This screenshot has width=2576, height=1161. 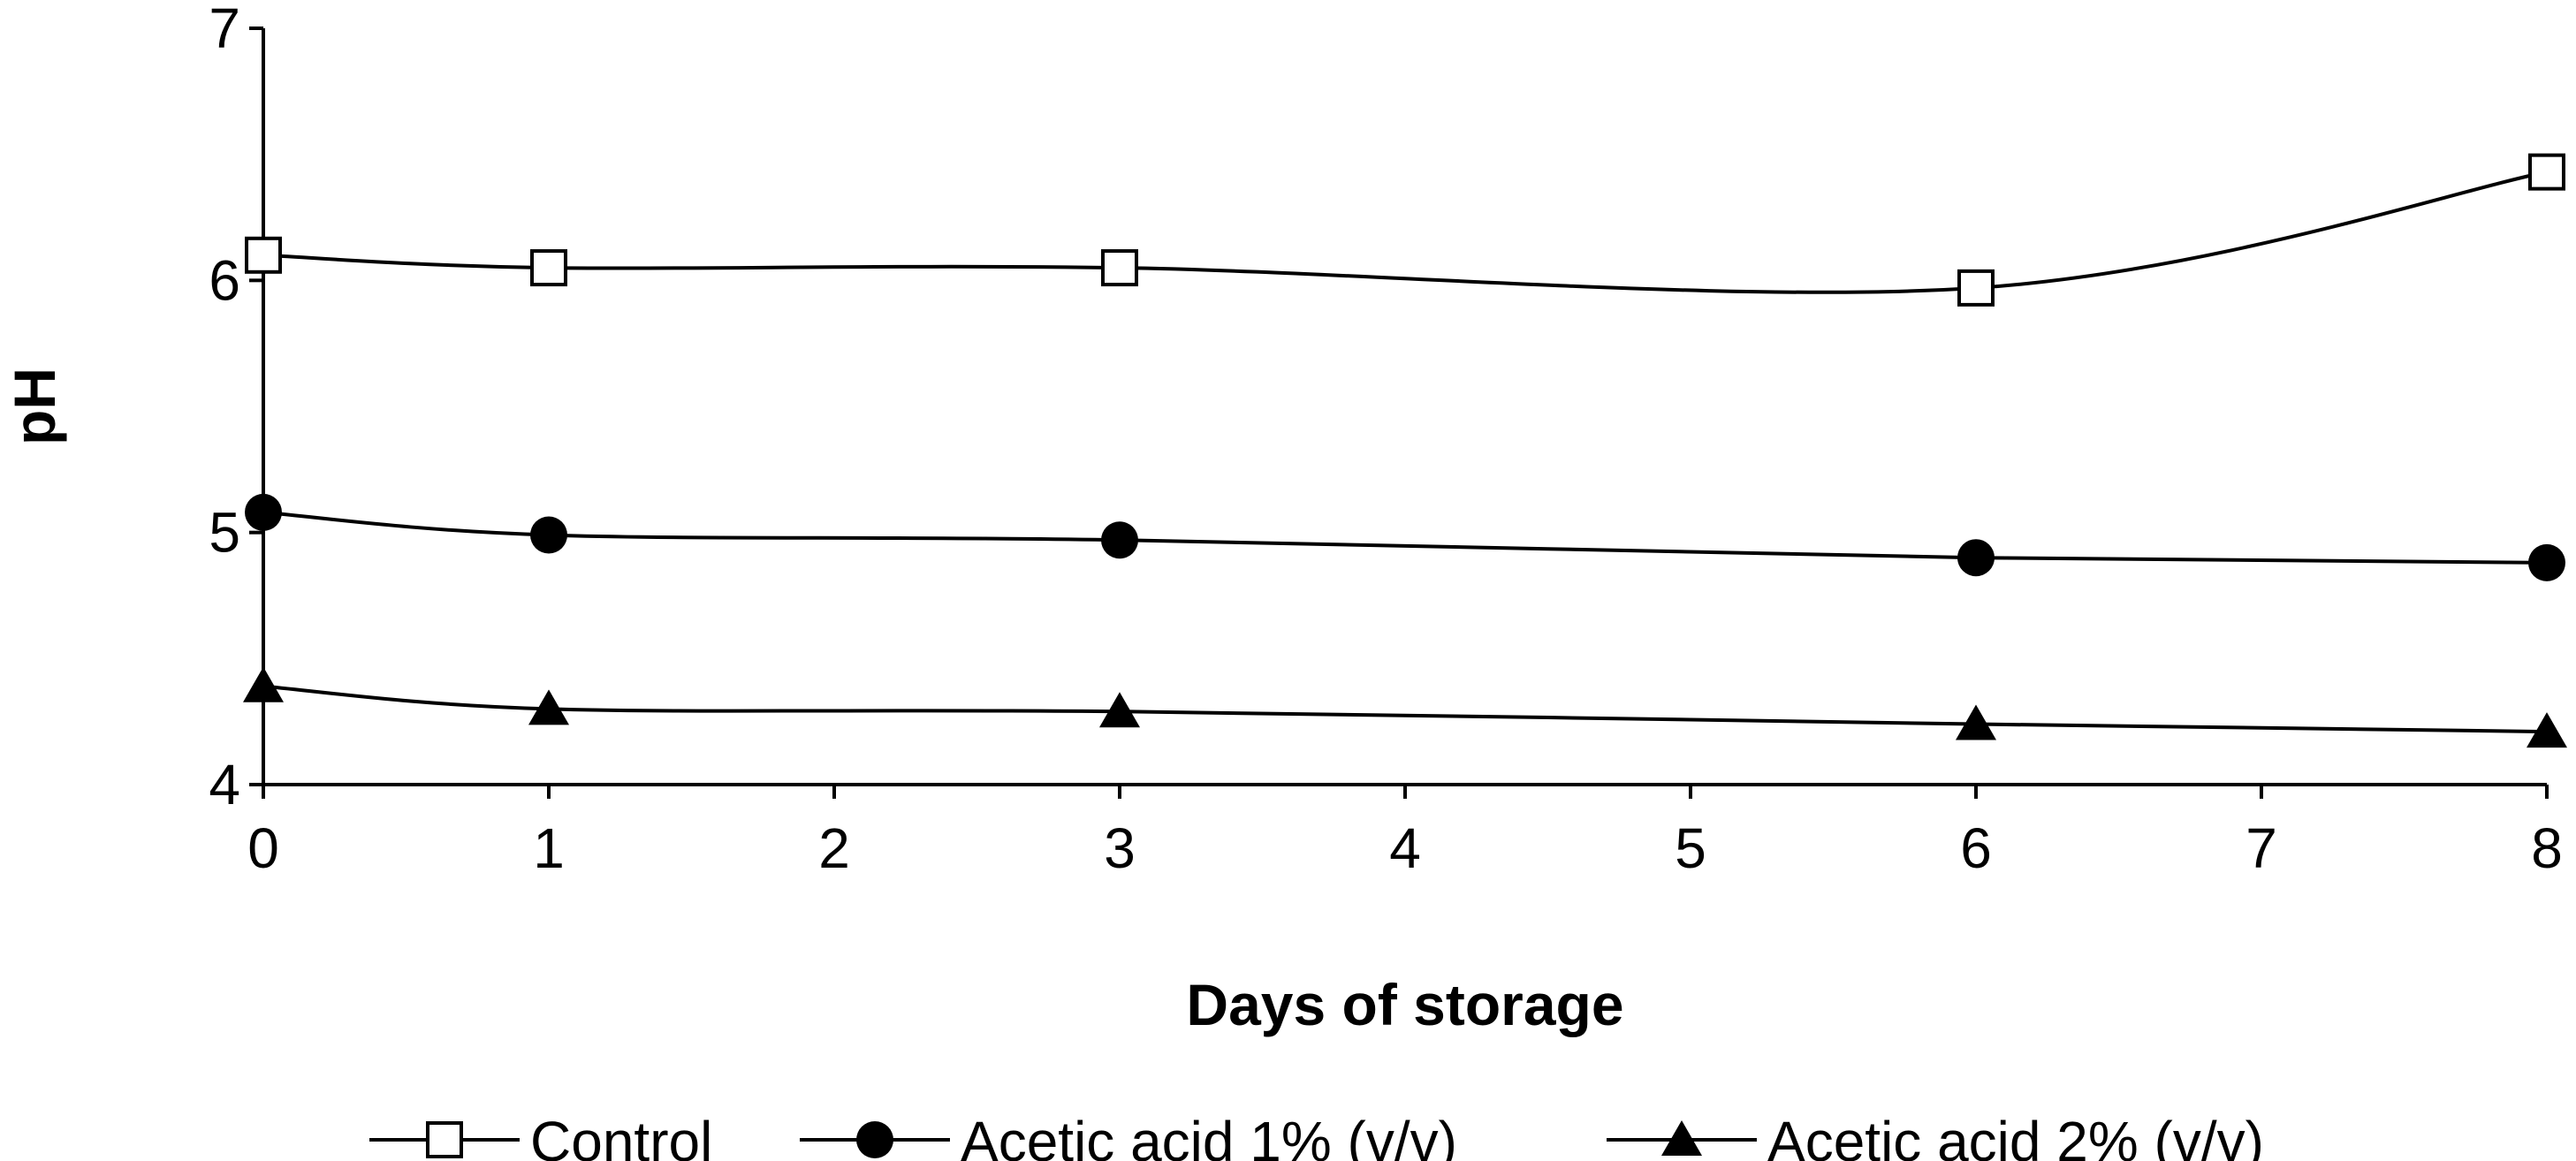 I want to click on x-tick-label: 5, so click(x=1690, y=848).